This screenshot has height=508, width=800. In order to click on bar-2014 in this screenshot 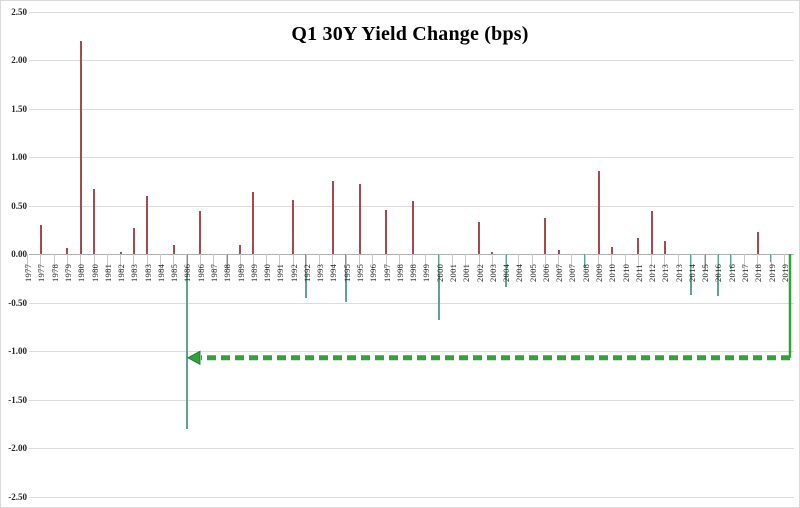, I will do `click(691, 274)`.